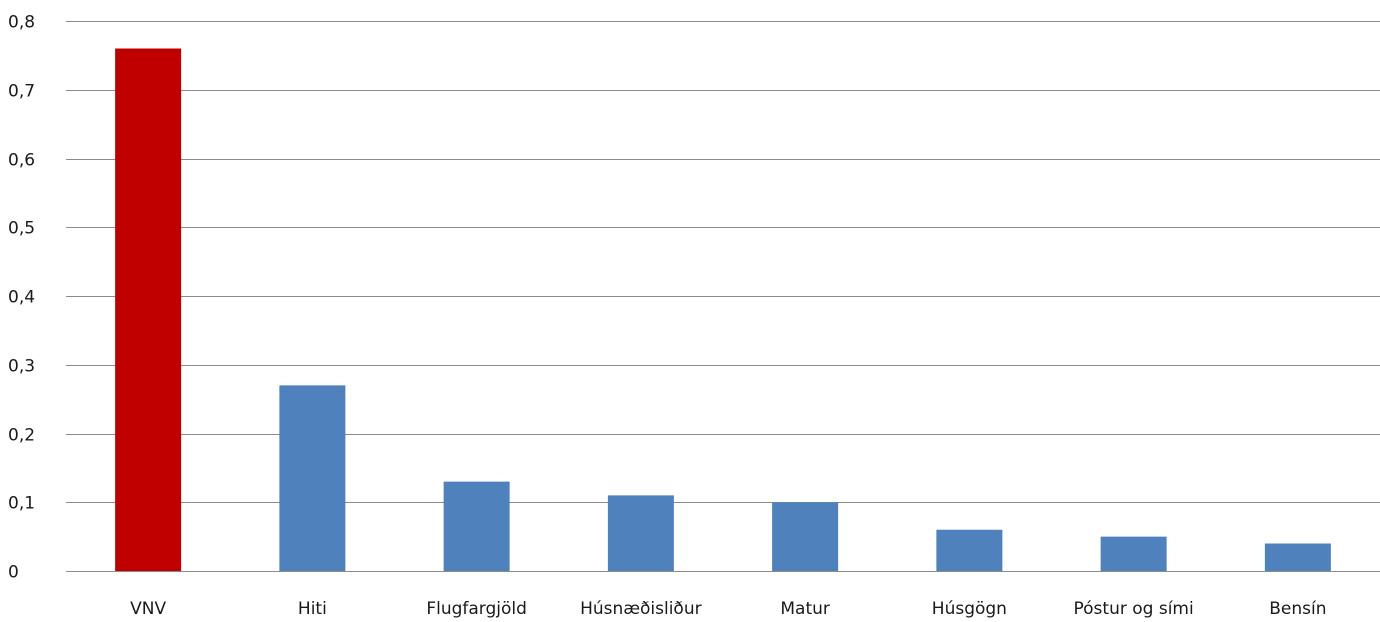 The image size is (1380, 622). Describe the element at coordinates (21, 23) in the screenshot. I see `y-tick-label: 0,8` at that location.